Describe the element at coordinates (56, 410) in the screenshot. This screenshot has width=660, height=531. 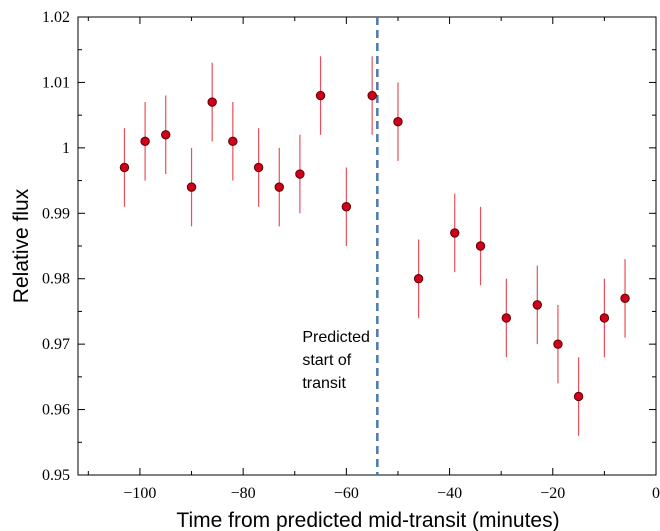
I see `y-tick-label: 0.96` at that location.